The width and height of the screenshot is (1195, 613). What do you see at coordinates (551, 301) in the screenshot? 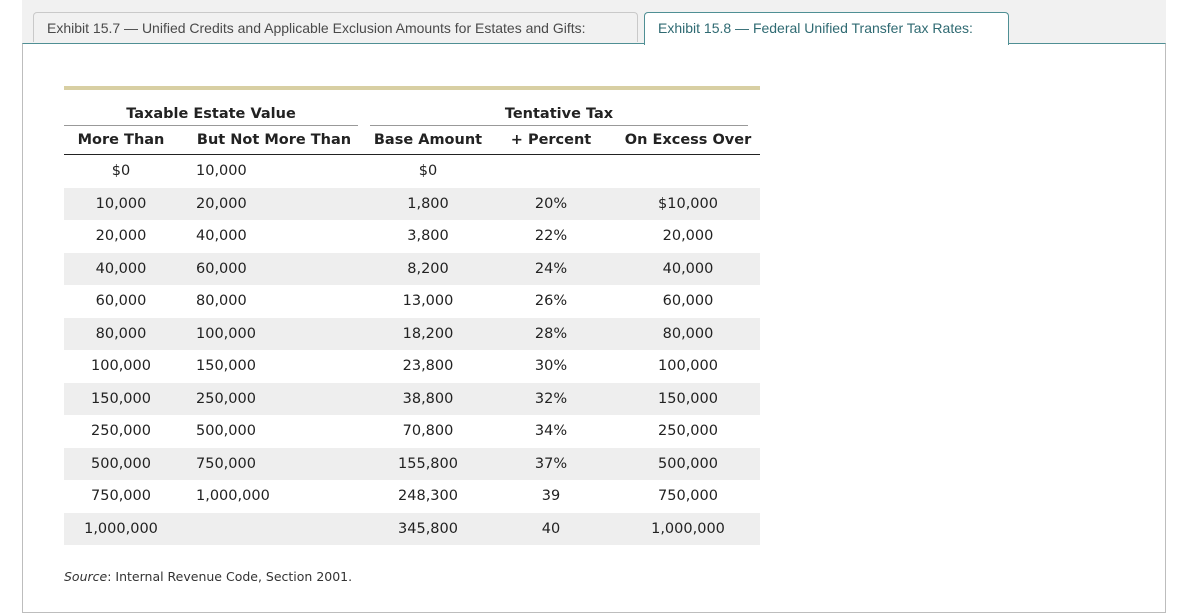
I see `cell-percent: 26%` at bounding box center [551, 301].